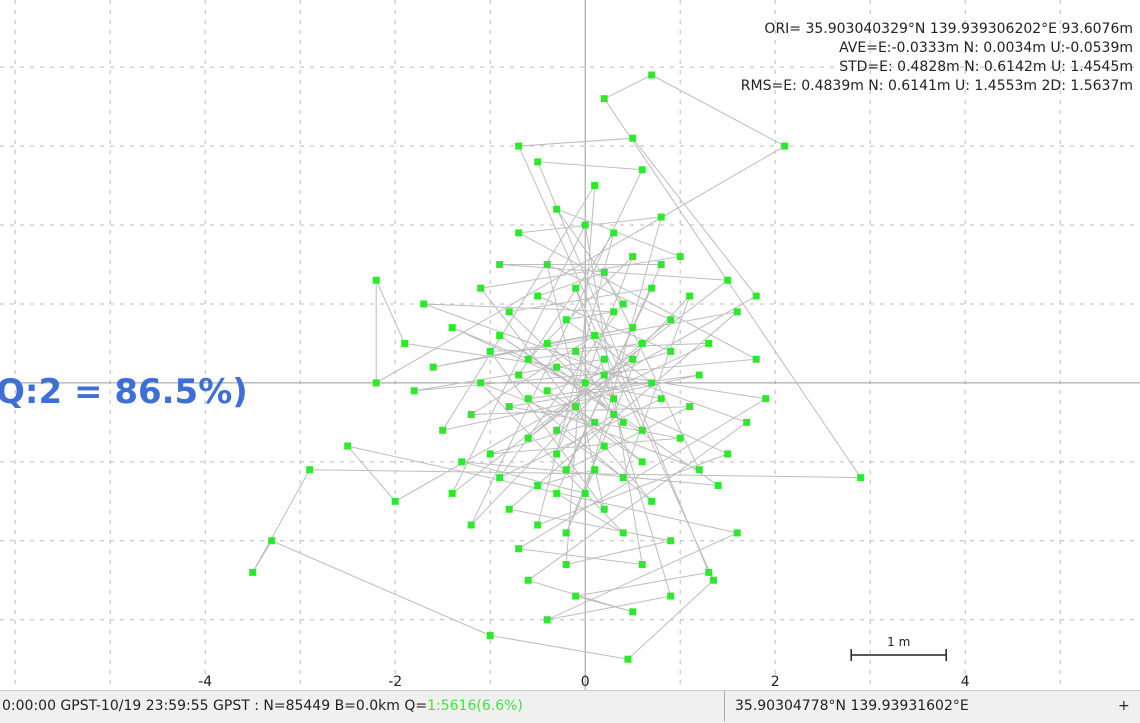 This screenshot has width=1140, height=723. Describe the element at coordinates (475, 706) in the screenshot. I see `status-quality: 1:5616(6.6%)` at that location.